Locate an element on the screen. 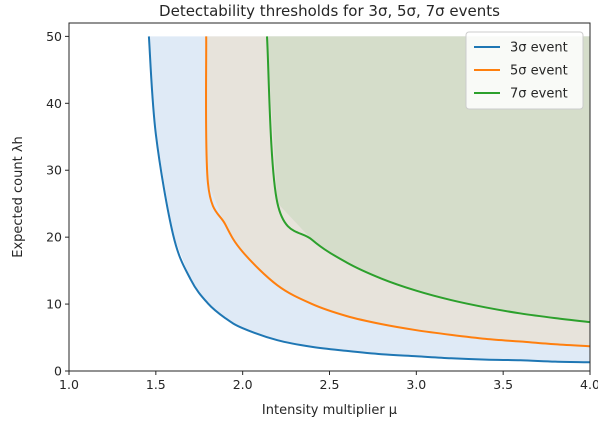 This screenshot has height=431, width=598. x-tick-label: 3.0 is located at coordinates (416, 384).